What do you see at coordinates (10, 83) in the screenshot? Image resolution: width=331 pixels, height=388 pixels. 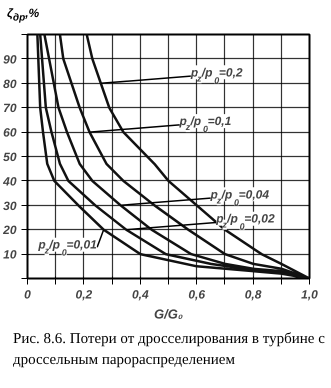 I see `y-tick-label: 80` at bounding box center [10, 83].